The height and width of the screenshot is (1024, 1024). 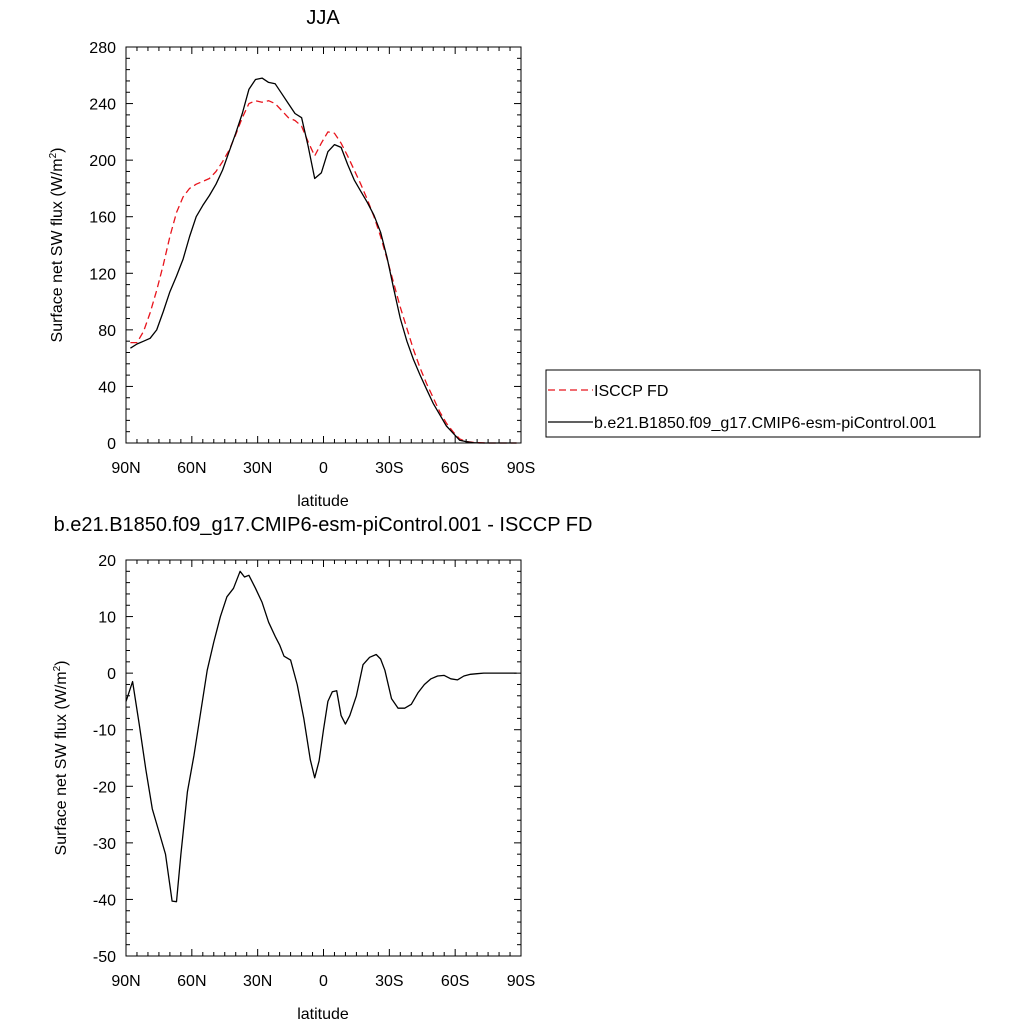 I want to click on bottom-x-tick-label: 30S, so click(x=389, y=981).